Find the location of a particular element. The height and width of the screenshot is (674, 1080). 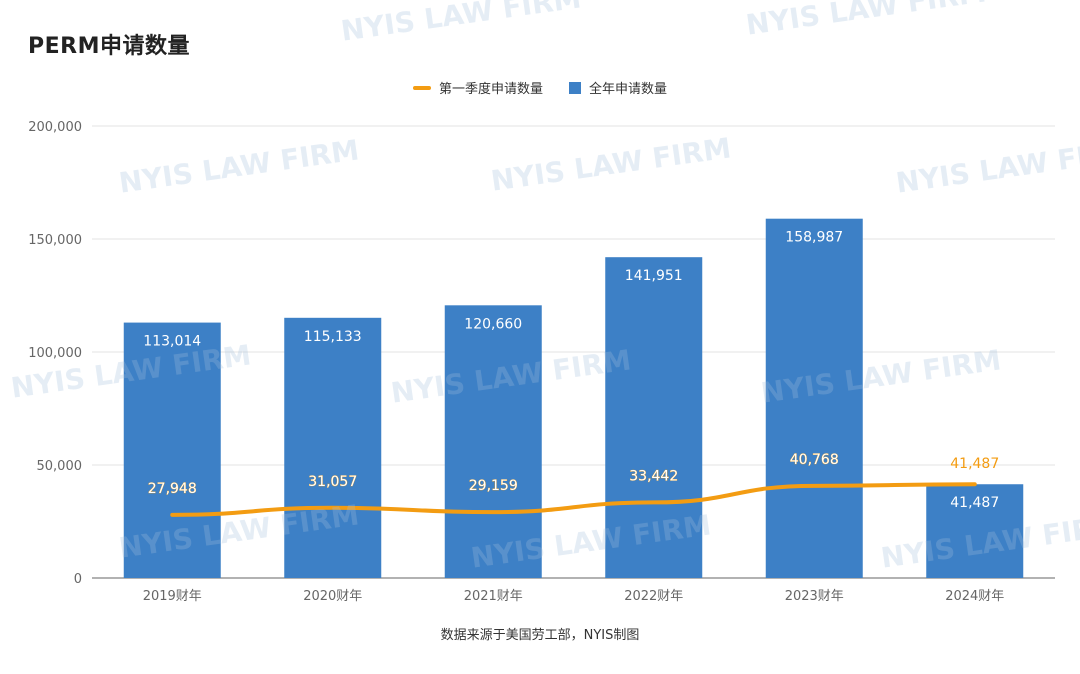

legend-item-line: 第一季度申请数量 is located at coordinates (477, 87).